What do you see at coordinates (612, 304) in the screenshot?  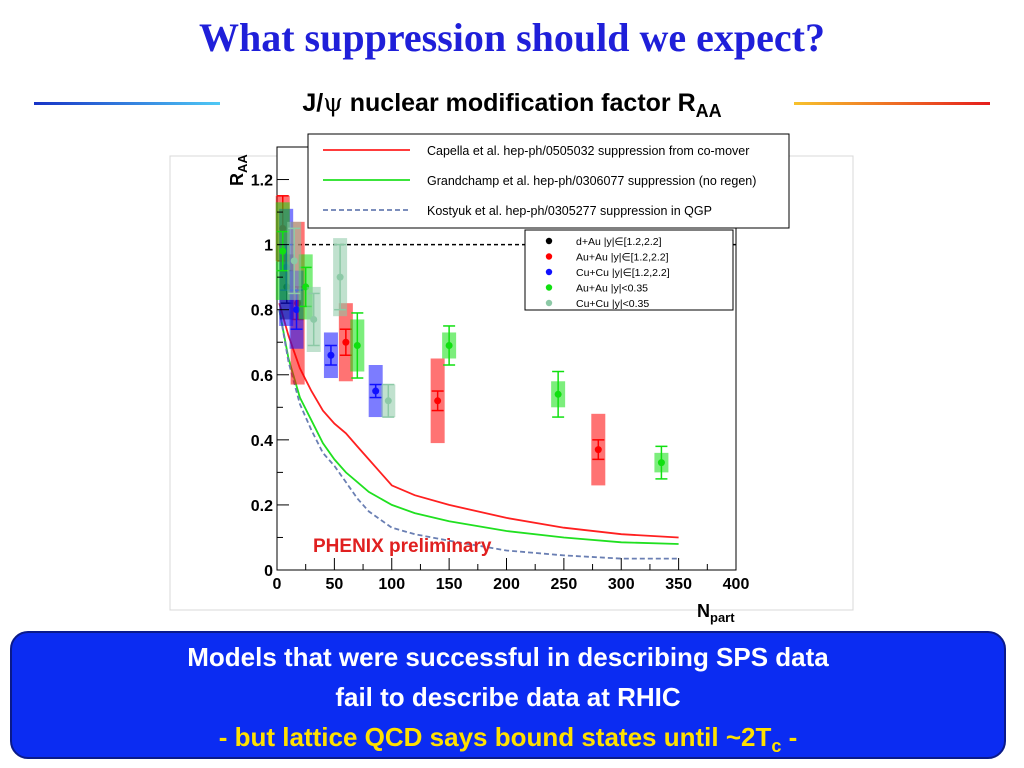 I see `data-legend-label: Cu+Cu |y|<0.35` at bounding box center [612, 304].